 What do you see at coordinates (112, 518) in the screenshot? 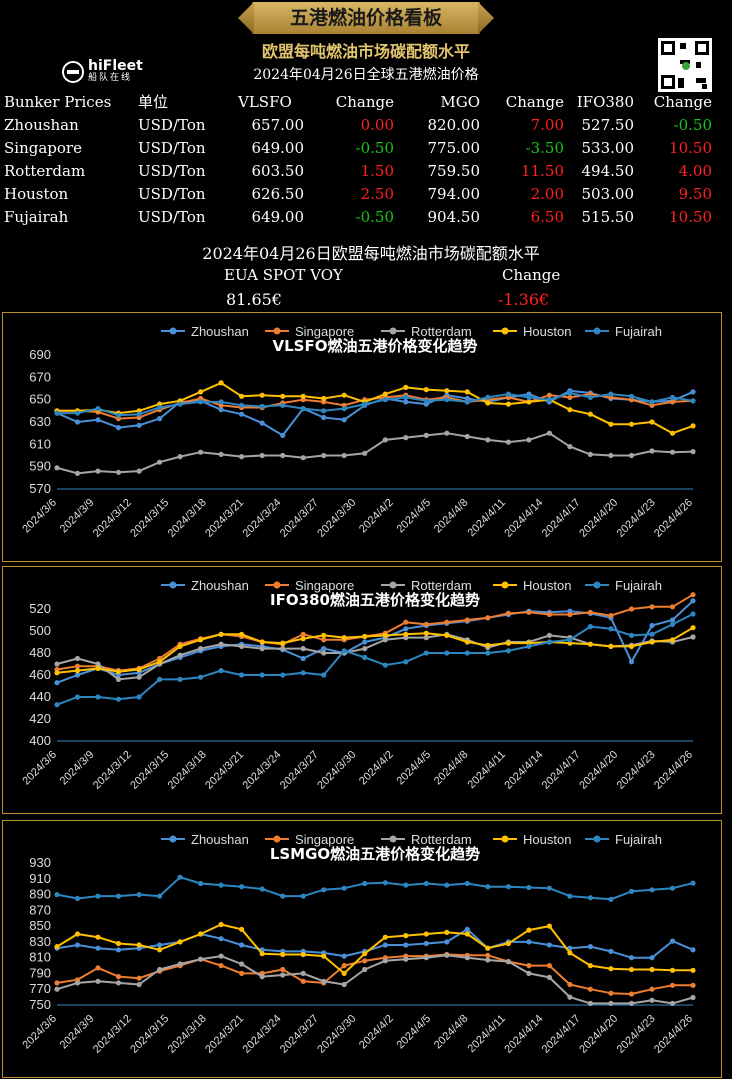
I see `x-tick-label: 2024/3/12` at bounding box center [112, 518].